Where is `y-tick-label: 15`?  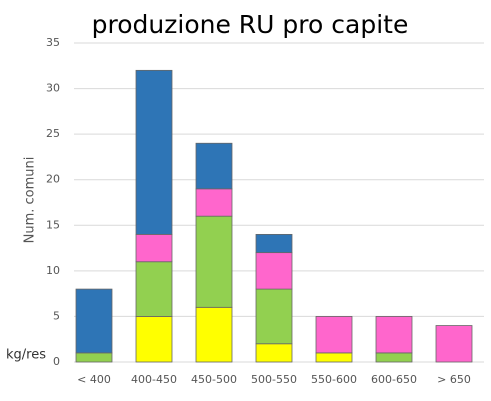
y-tick-label: 15 is located at coordinates (53, 224).